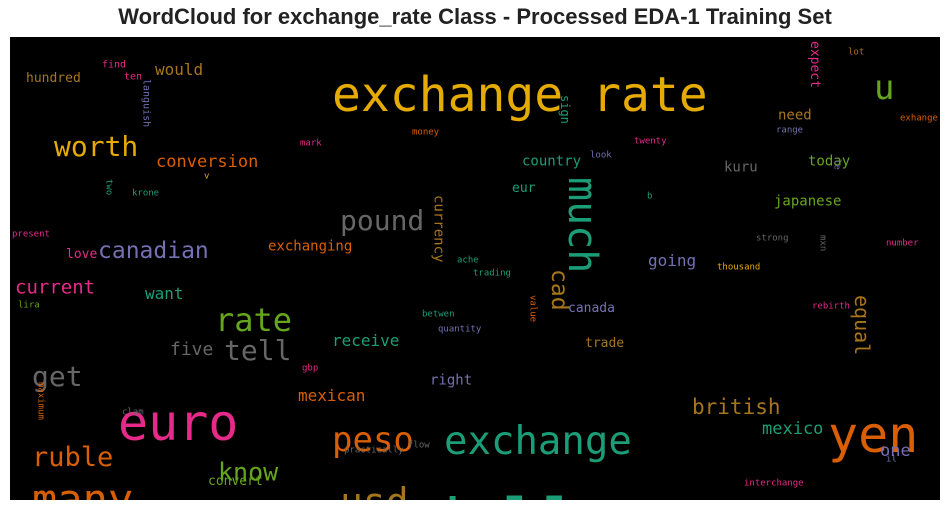 The height and width of the screenshot is (511, 950). Describe the element at coordinates (96, 146) in the screenshot. I see `word-worth: worth` at that location.